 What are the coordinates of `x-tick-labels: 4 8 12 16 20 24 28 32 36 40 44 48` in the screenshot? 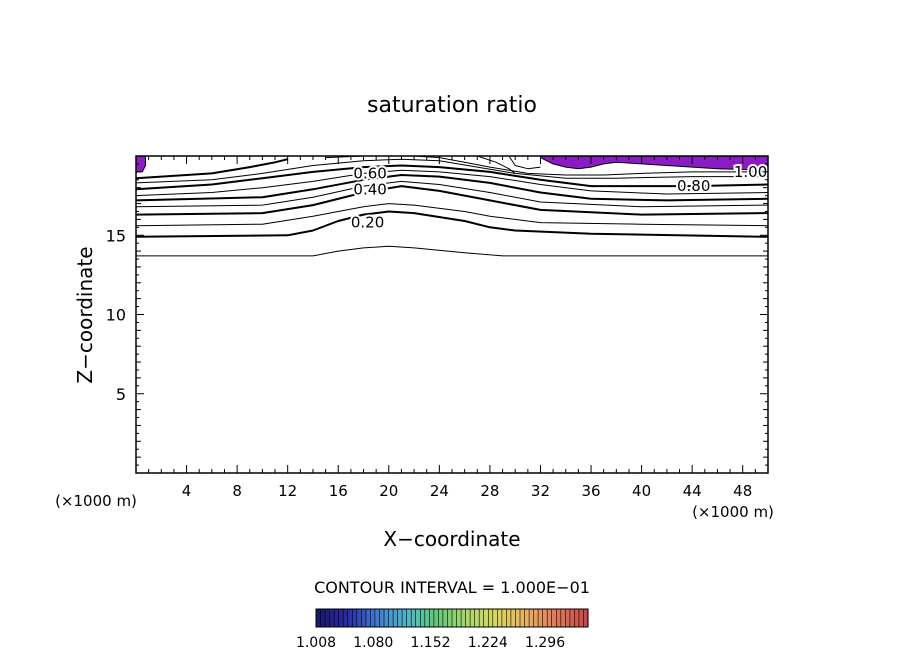 It's located at (467, 491).